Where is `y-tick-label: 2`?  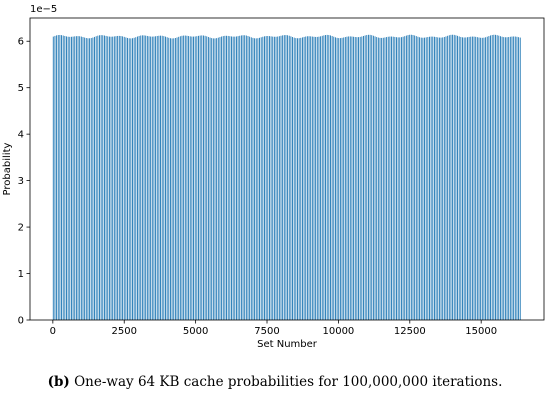 y-tick-label: 2 is located at coordinates (21, 228).